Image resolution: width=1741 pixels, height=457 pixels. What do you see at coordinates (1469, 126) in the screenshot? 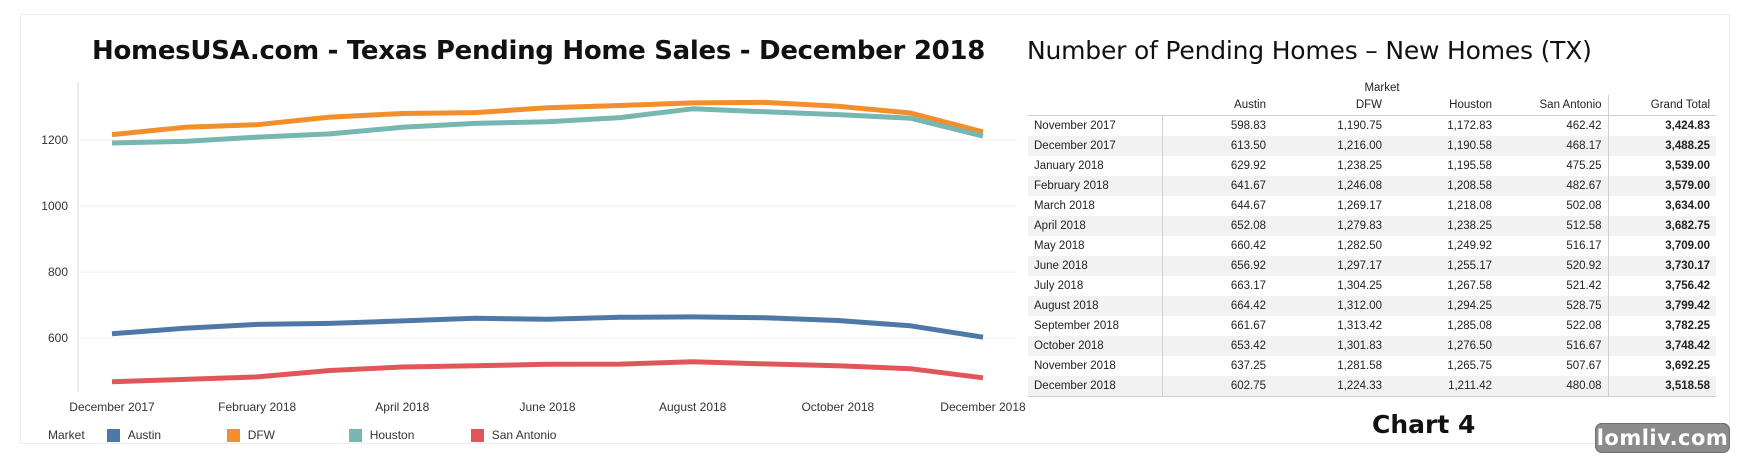
I see `table-cell: 1,172.83` at bounding box center [1469, 126].